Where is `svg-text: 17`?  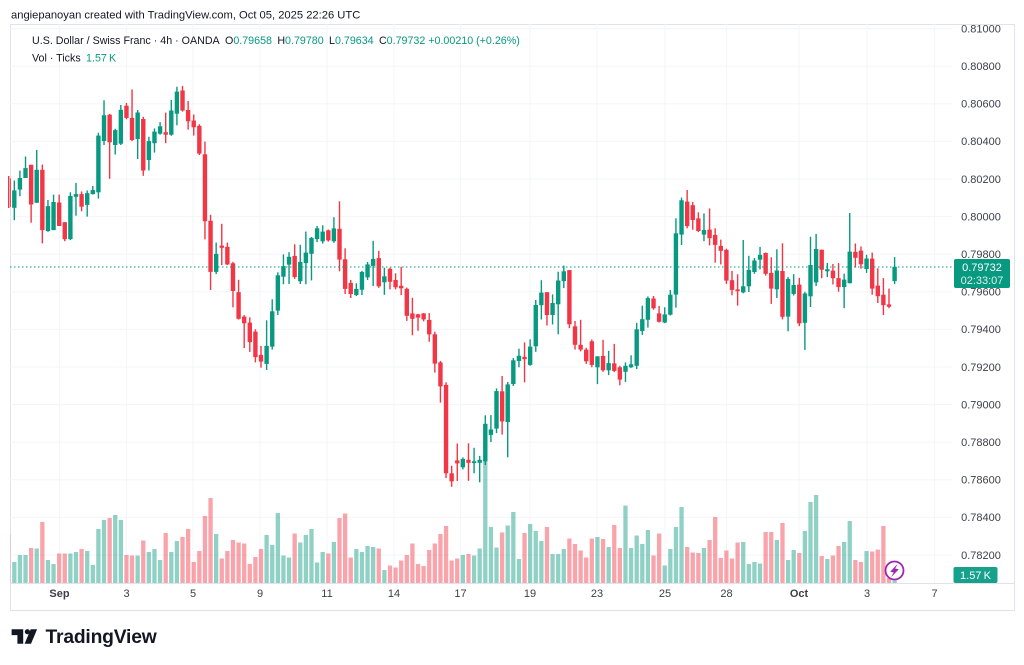
svg-text: 17 is located at coordinates (460, 594).